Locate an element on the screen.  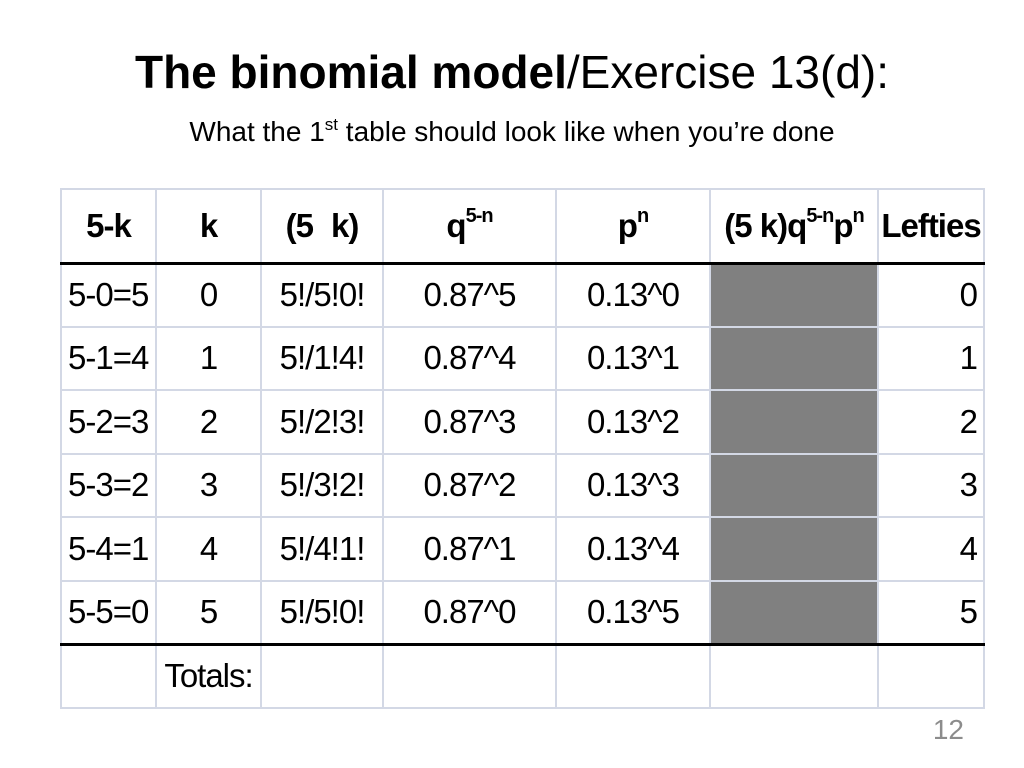
cell-combination: 5!/3!2! is located at coordinates (322, 485).